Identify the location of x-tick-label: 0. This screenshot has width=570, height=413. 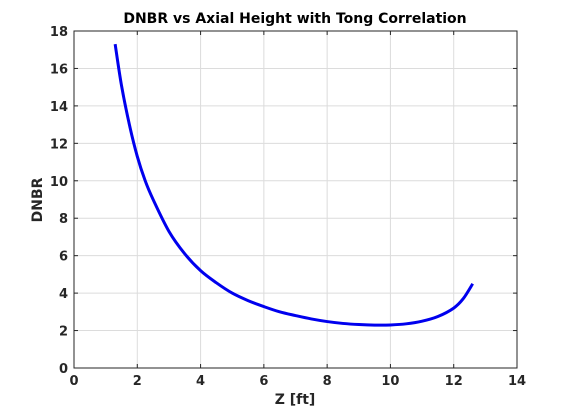
(73, 381).